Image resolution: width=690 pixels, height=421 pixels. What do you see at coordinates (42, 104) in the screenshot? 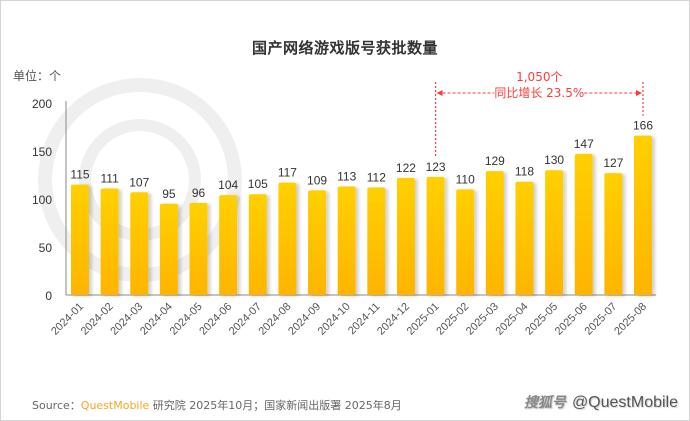
I see `y-tick-label: 200` at bounding box center [42, 104].